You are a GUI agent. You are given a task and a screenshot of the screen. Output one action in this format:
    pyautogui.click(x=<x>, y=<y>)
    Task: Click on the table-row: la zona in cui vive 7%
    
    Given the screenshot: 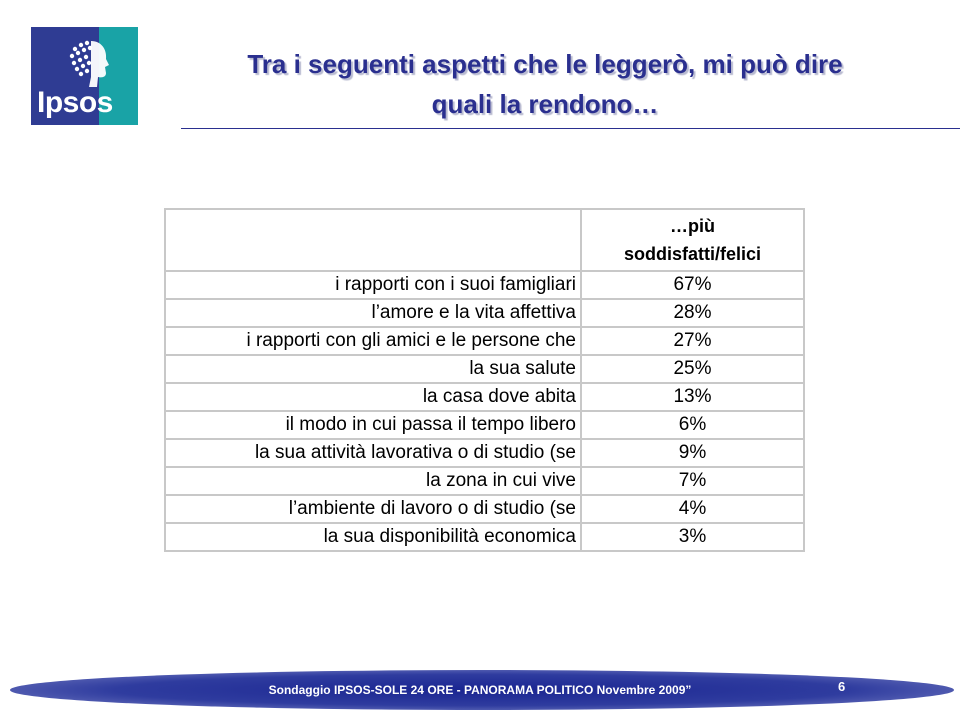 What is the action you would take?
    pyautogui.click(x=484, y=481)
    